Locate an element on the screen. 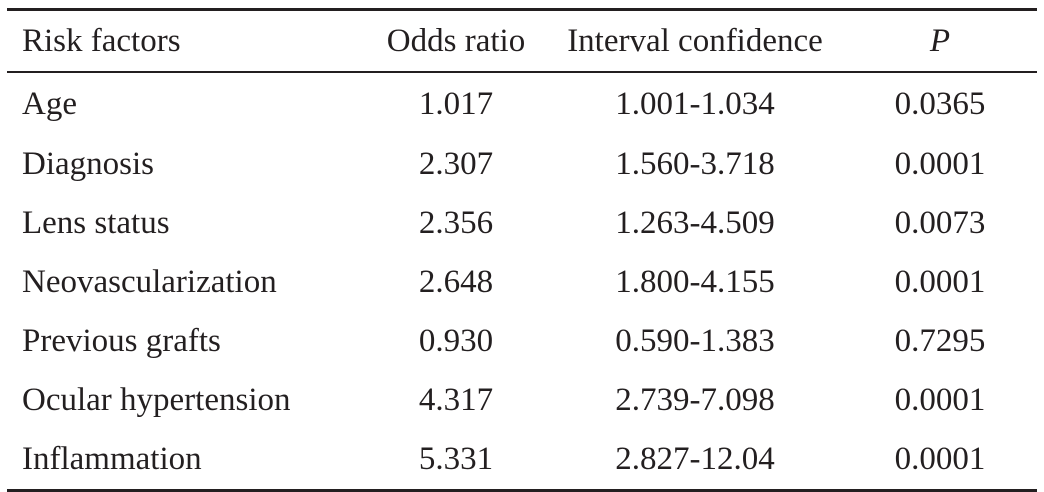 This screenshot has height=492, width=1044. interval-cell: 0.590-1.383 is located at coordinates (695, 341).